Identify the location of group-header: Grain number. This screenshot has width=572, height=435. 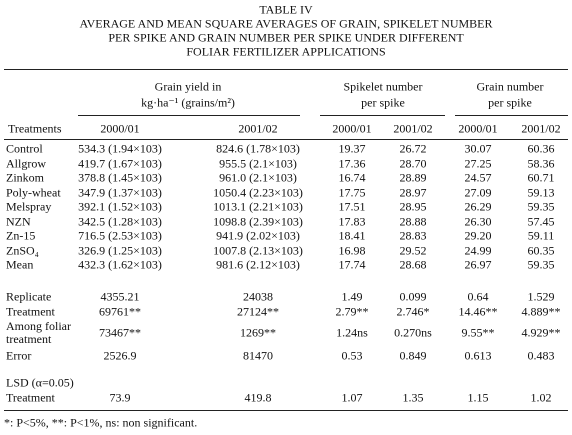
(510, 86).